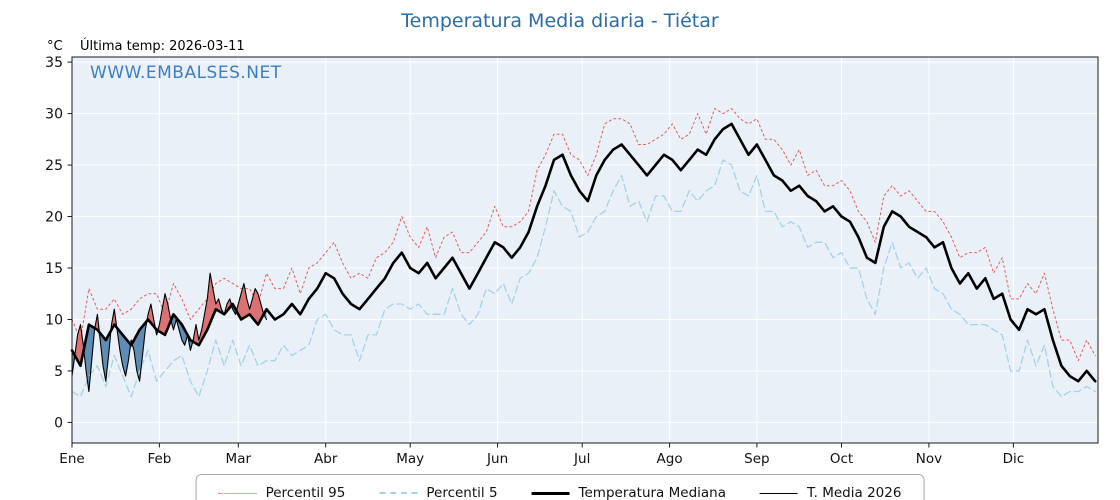  What do you see at coordinates (497, 459) in the screenshot?
I see `x-tick-label: Jun` at bounding box center [497, 459].